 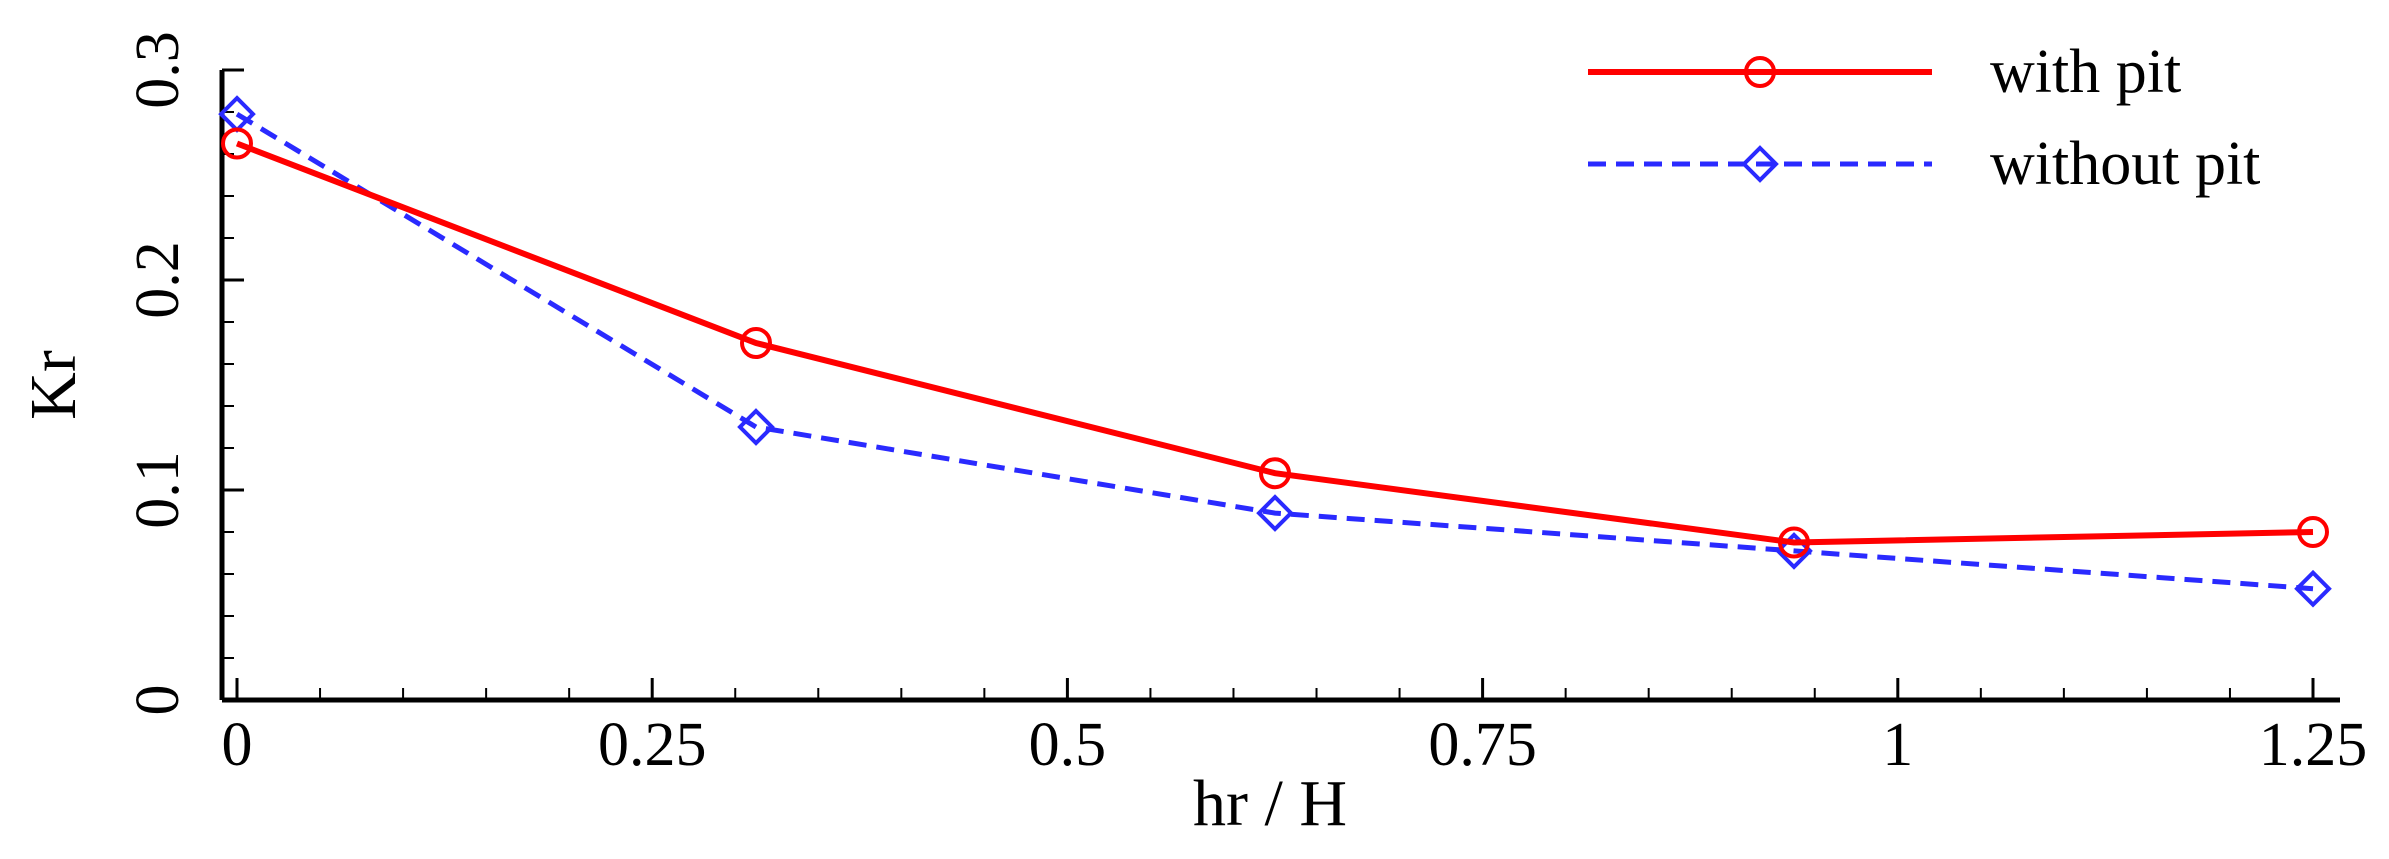 What do you see at coordinates (1068, 745) in the screenshot?
I see `x-tick-label: 0.5` at bounding box center [1068, 745].